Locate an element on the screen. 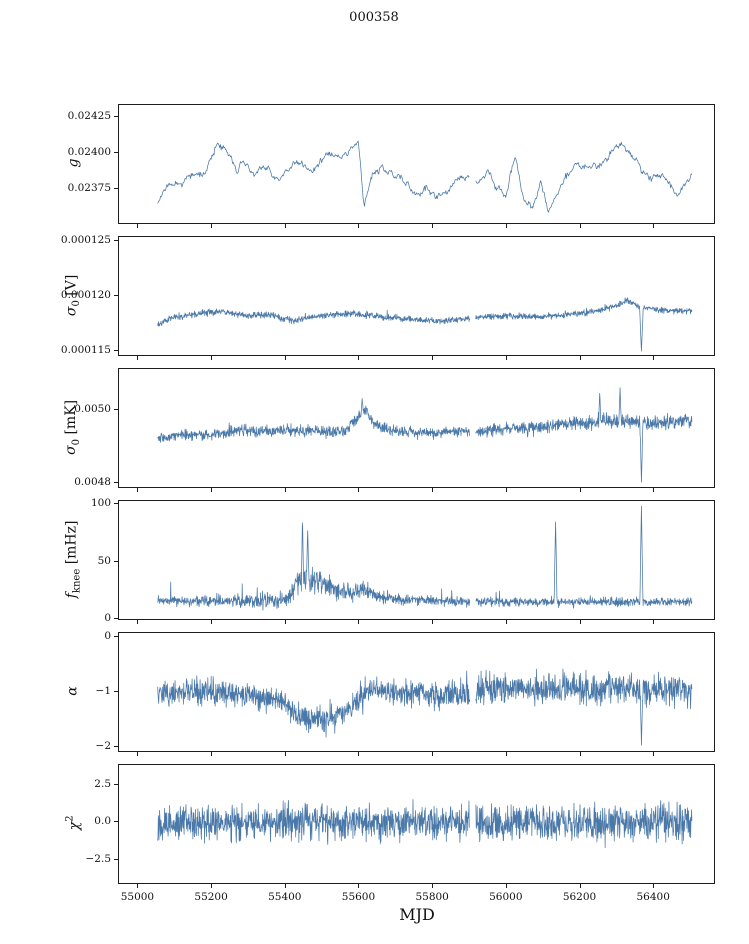 The width and height of the screenshot is (749, 944). y-axis-label-fknee: fknee [mHz] is located at coordinates (73, 559).